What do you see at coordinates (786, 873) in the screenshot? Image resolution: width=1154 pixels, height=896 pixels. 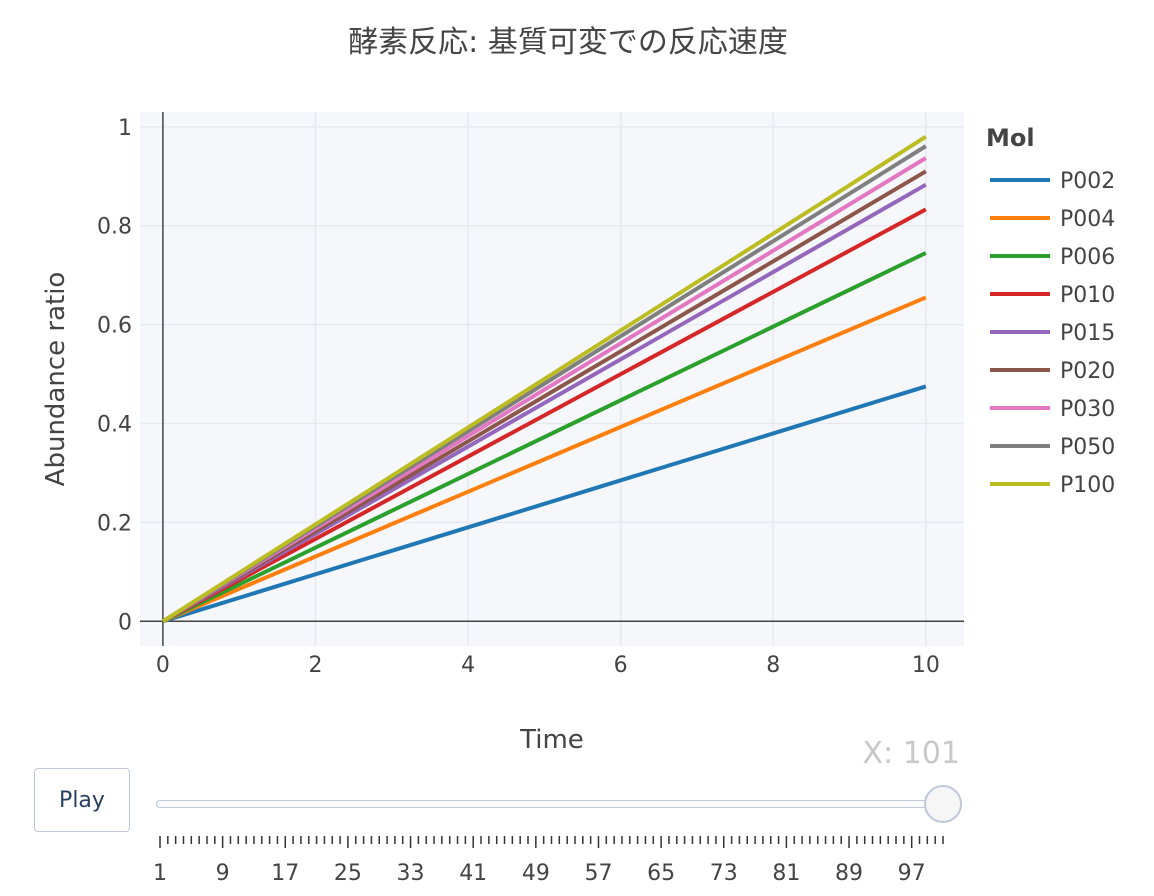 I see `slider-tick-label-10: 81` at bounding box center [786, 873].